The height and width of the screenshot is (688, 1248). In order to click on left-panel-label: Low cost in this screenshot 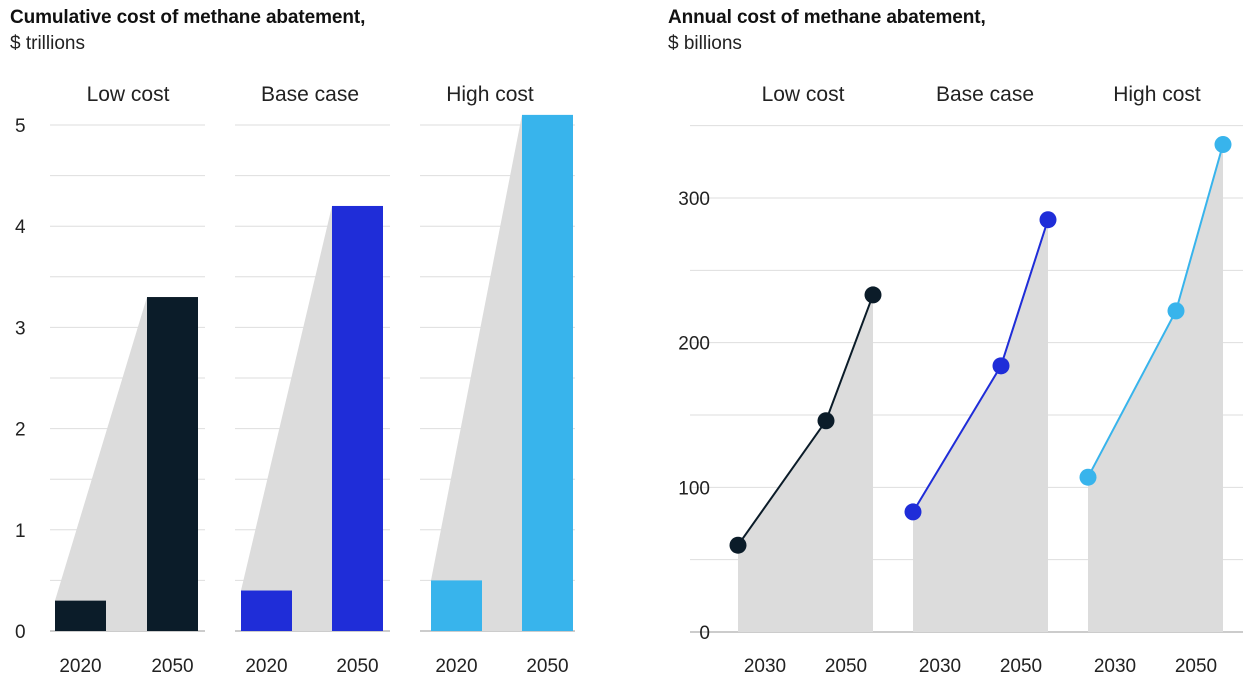, I will do `click(128, 94)`.